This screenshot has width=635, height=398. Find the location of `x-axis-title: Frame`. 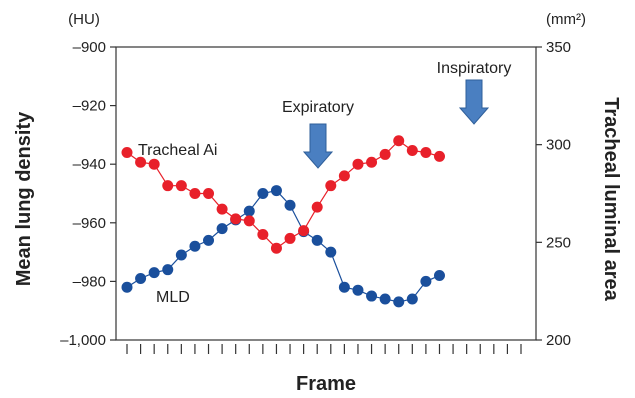

x-axis-title: Frame is located at coordinates (326, 384).